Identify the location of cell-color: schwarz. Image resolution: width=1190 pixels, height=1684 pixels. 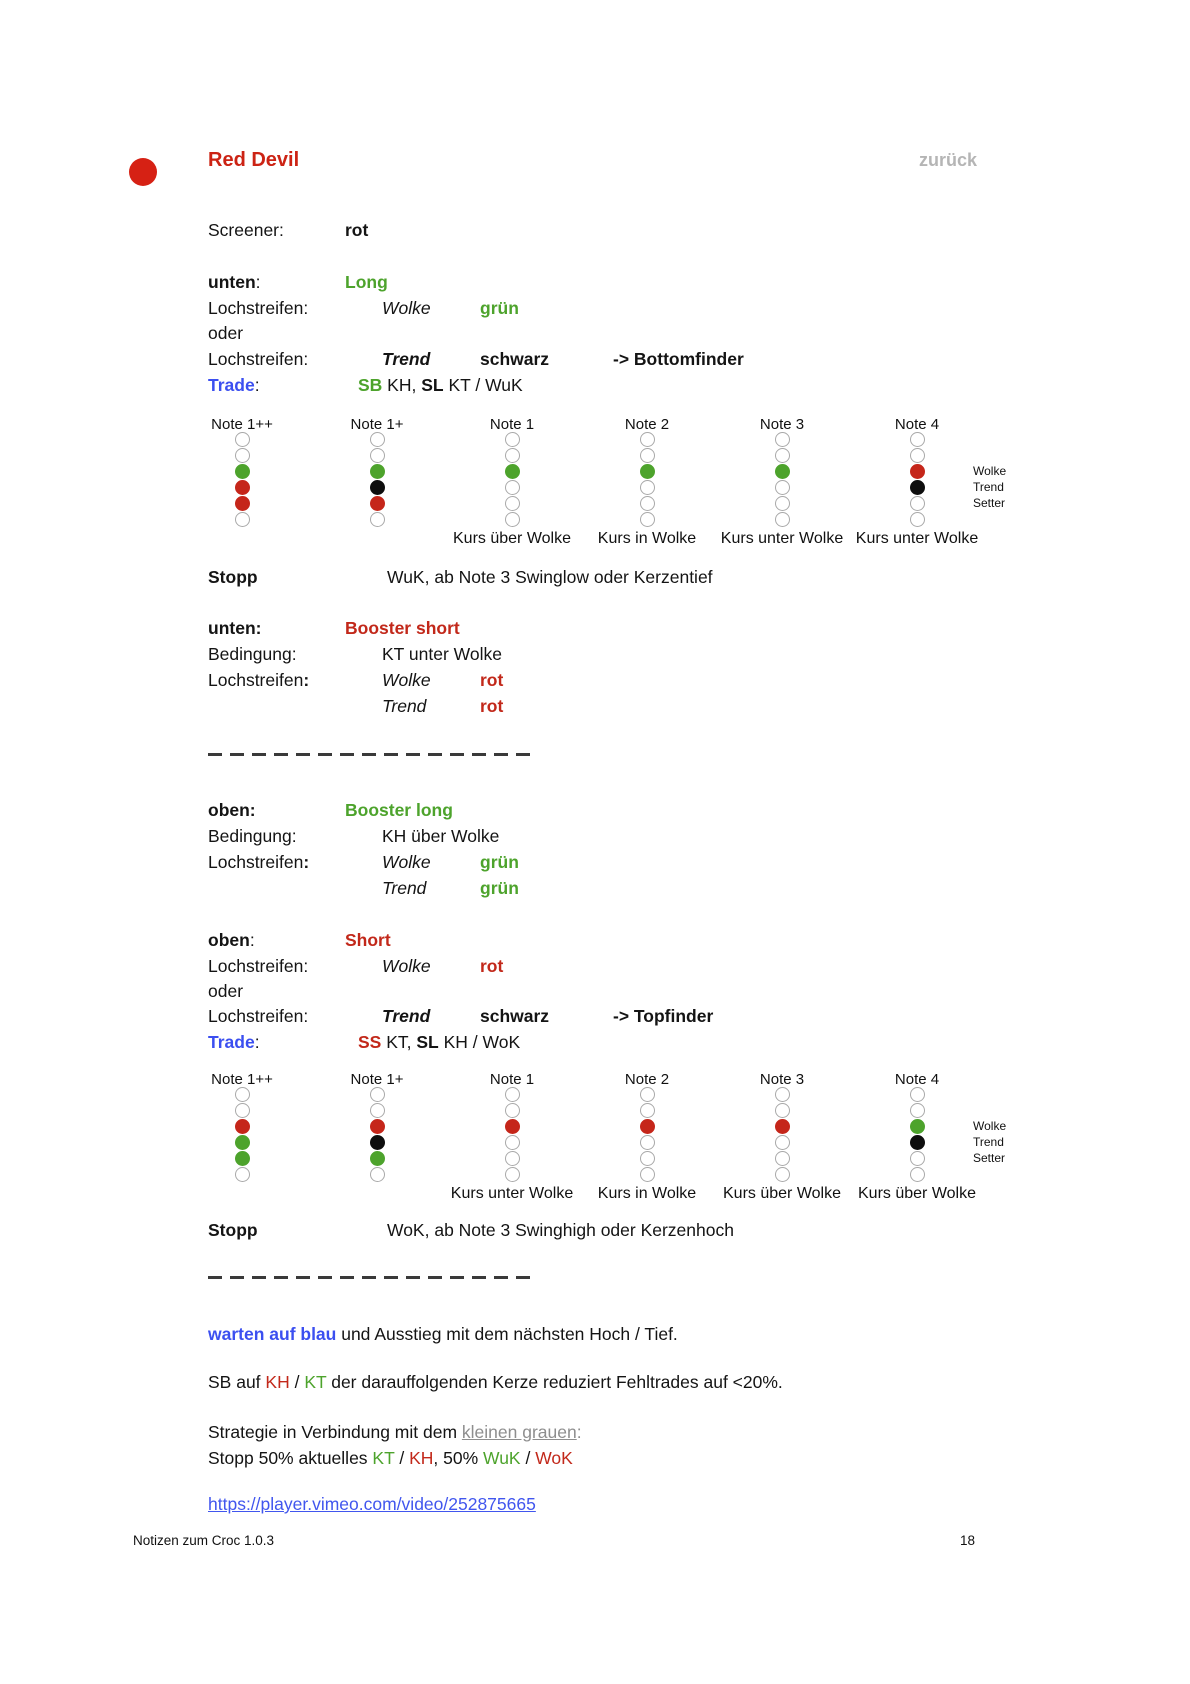
(514, 359).